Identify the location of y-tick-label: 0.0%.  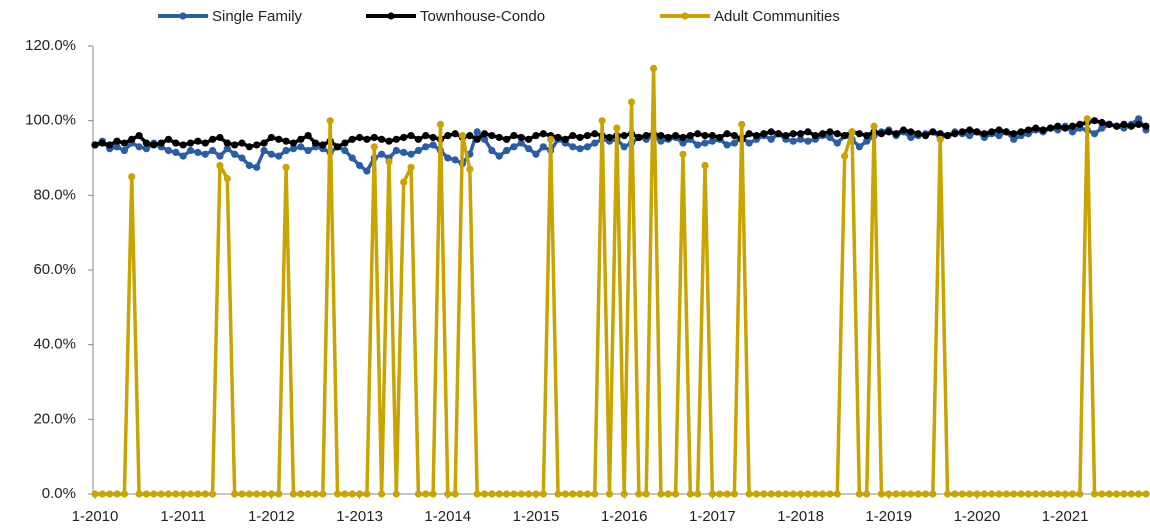
(59, 493).